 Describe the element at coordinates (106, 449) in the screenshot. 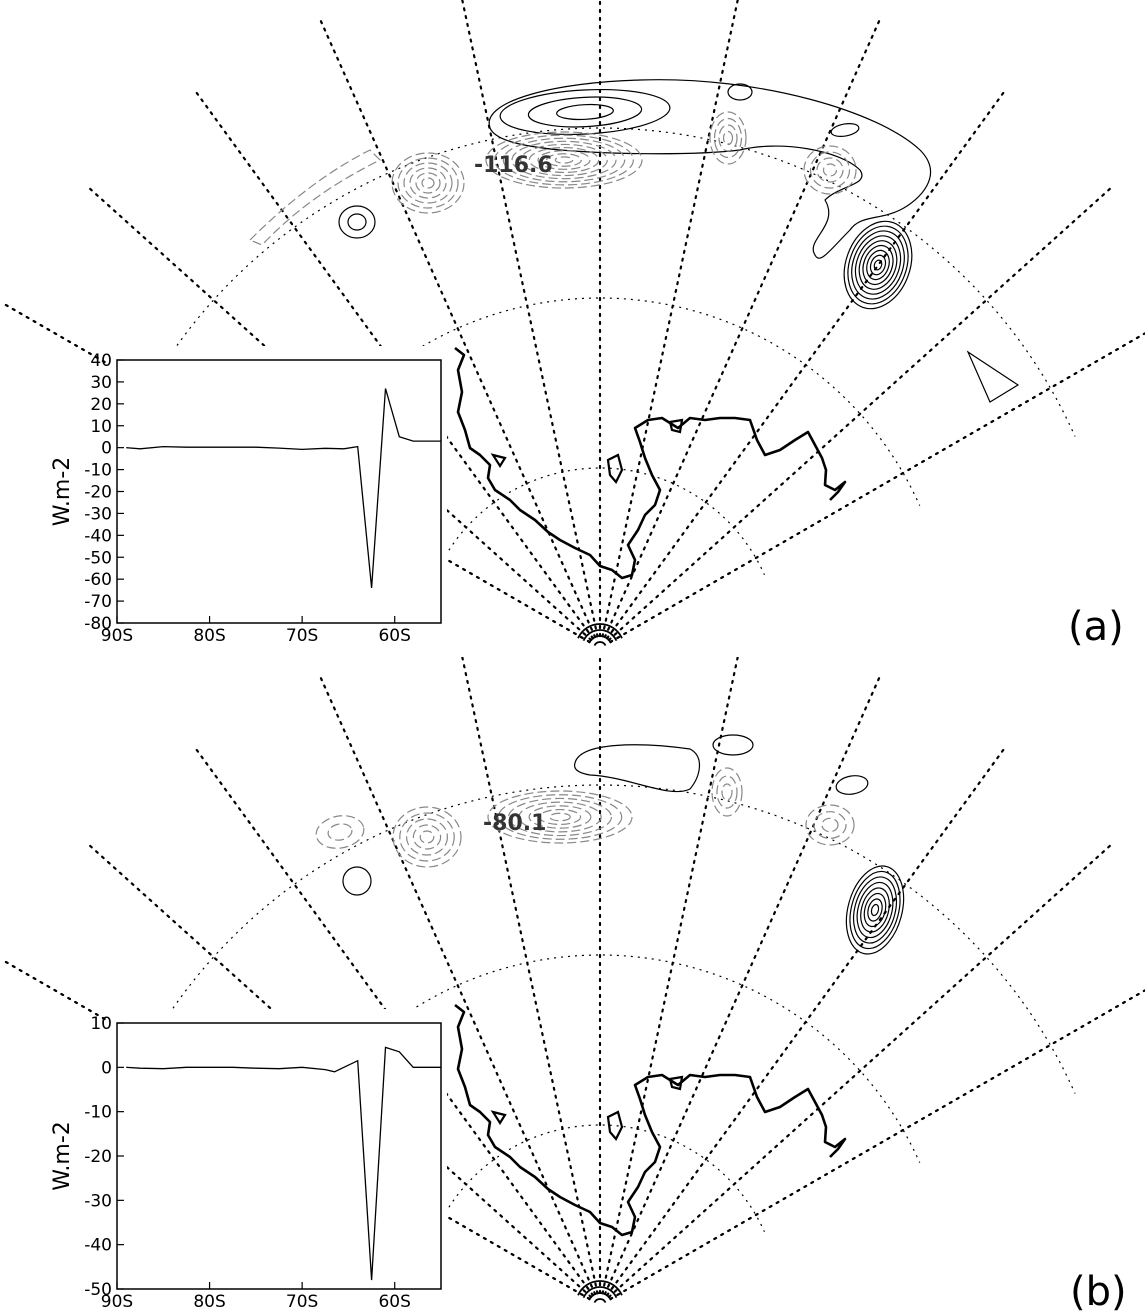

I see `y-tick-label: 0` at that location.